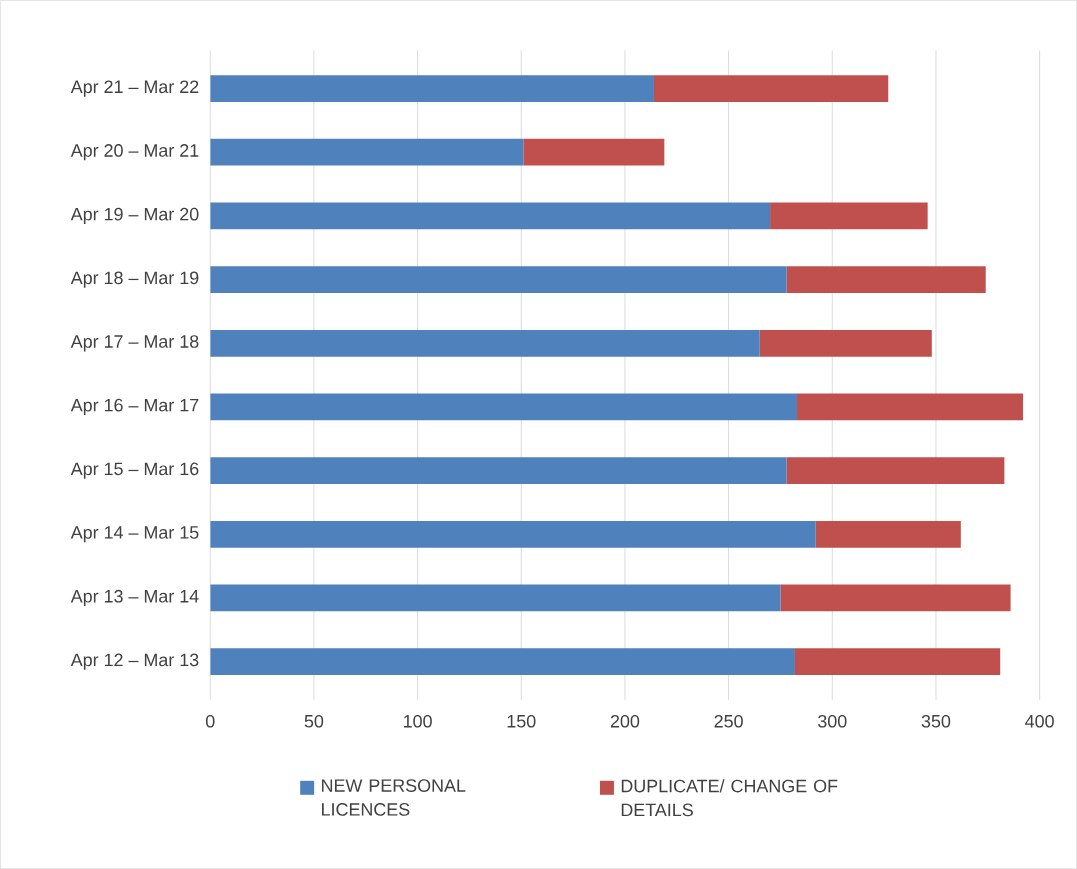 This screenshot has height=869, width=1077. I want to click on y-tick-label: Apr 17 – Mar 18, so click(134, 343).